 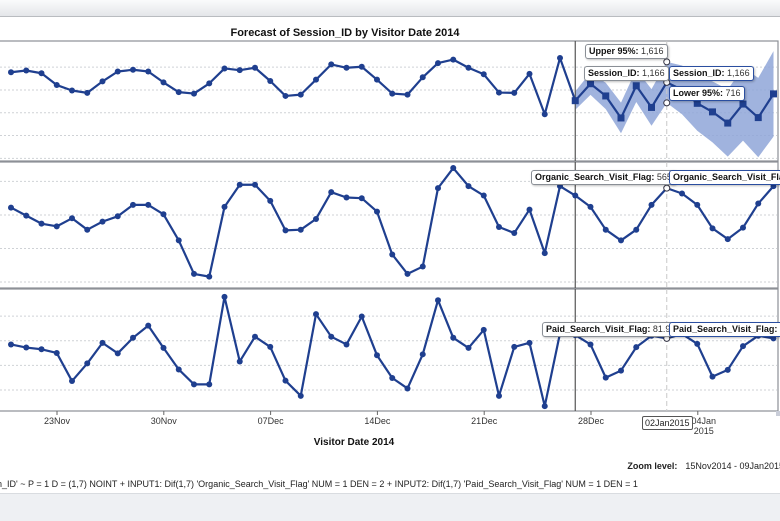 What do you see at coordinates (484, 421) in the screenshot?
I see `x-tick-label: 21Dec` at bounding box center [484, 421].